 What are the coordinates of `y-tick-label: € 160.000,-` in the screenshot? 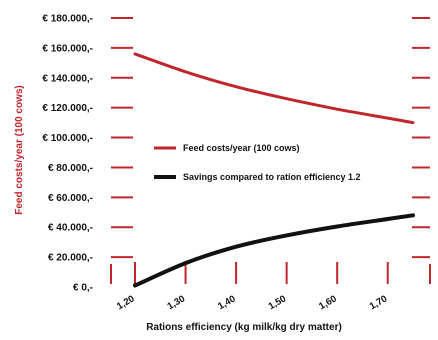 It's located at (67, 48).